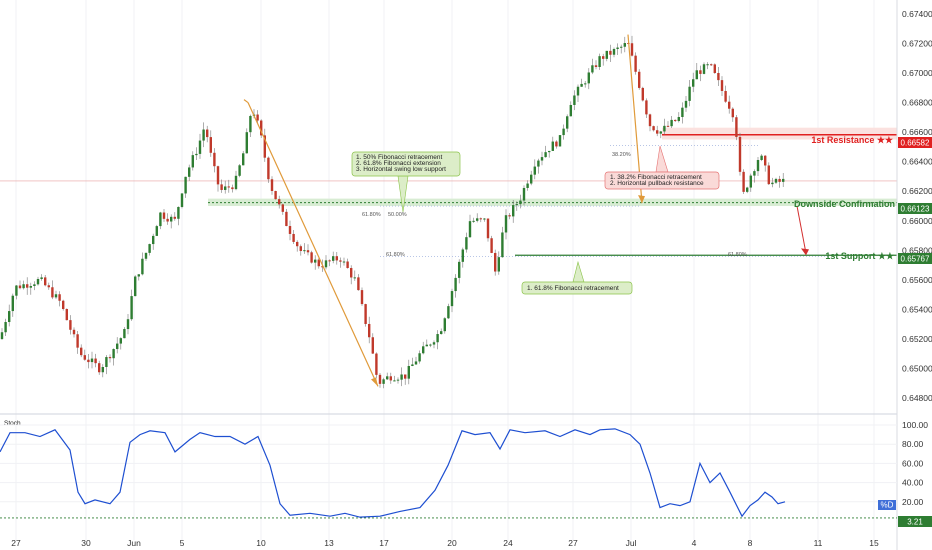 This screenshot has width=932, height=550. I want to click on badge-downside-text: 0.66123, so click(915, 209).